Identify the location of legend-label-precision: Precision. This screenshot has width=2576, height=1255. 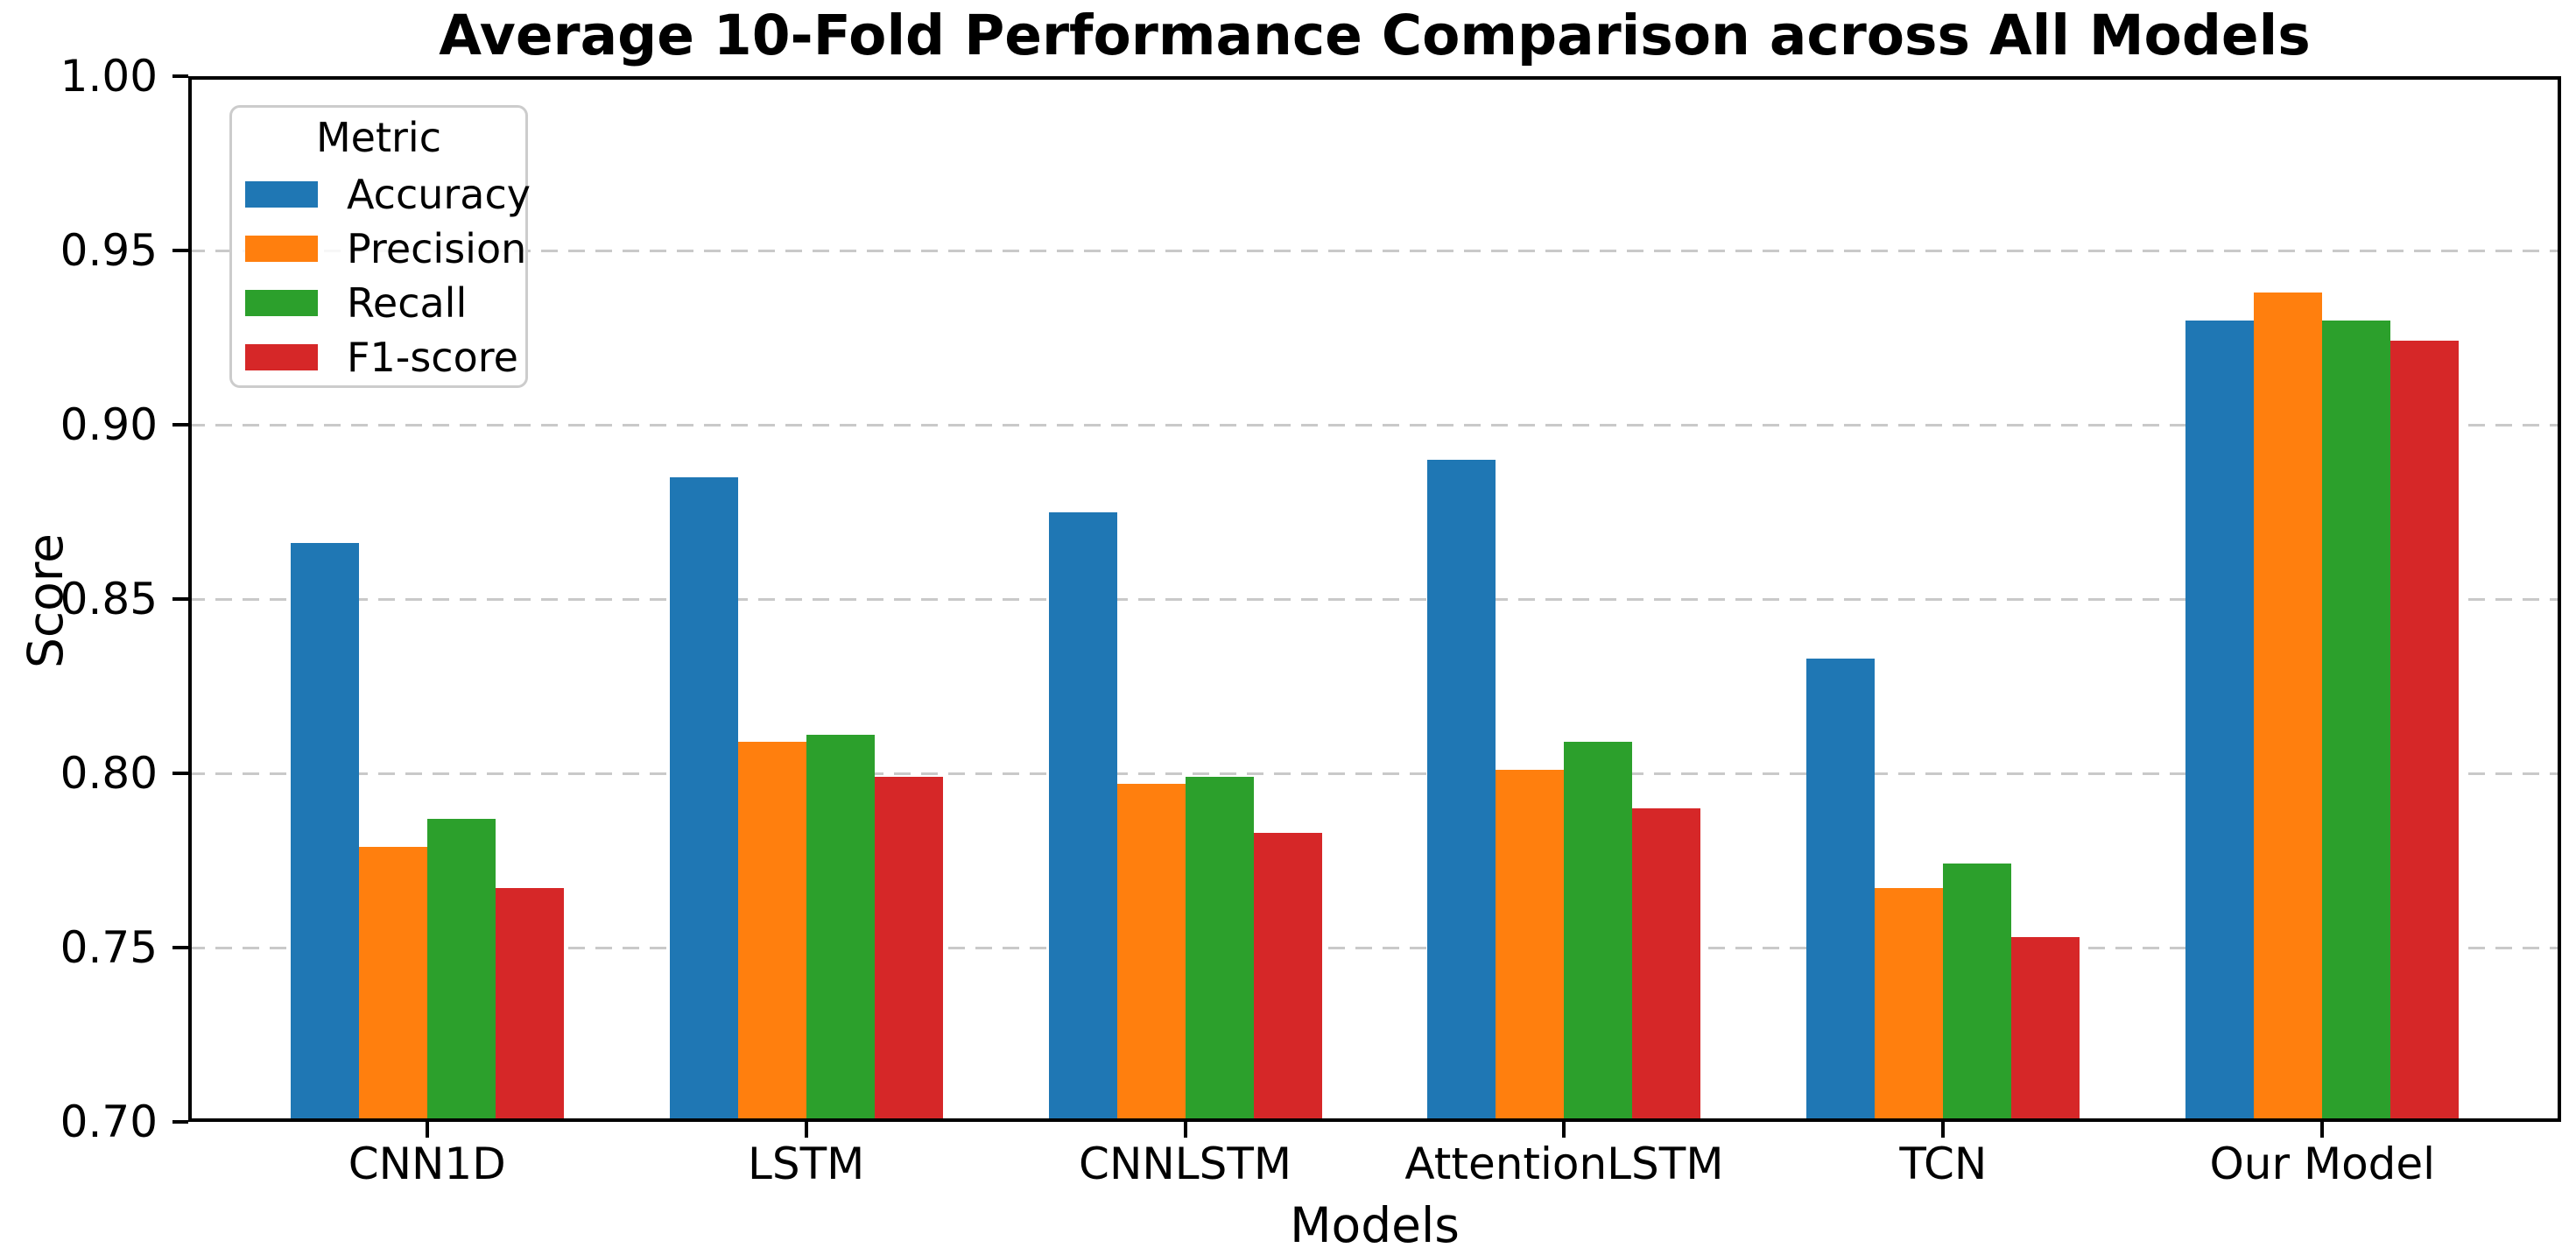
(437, 249).